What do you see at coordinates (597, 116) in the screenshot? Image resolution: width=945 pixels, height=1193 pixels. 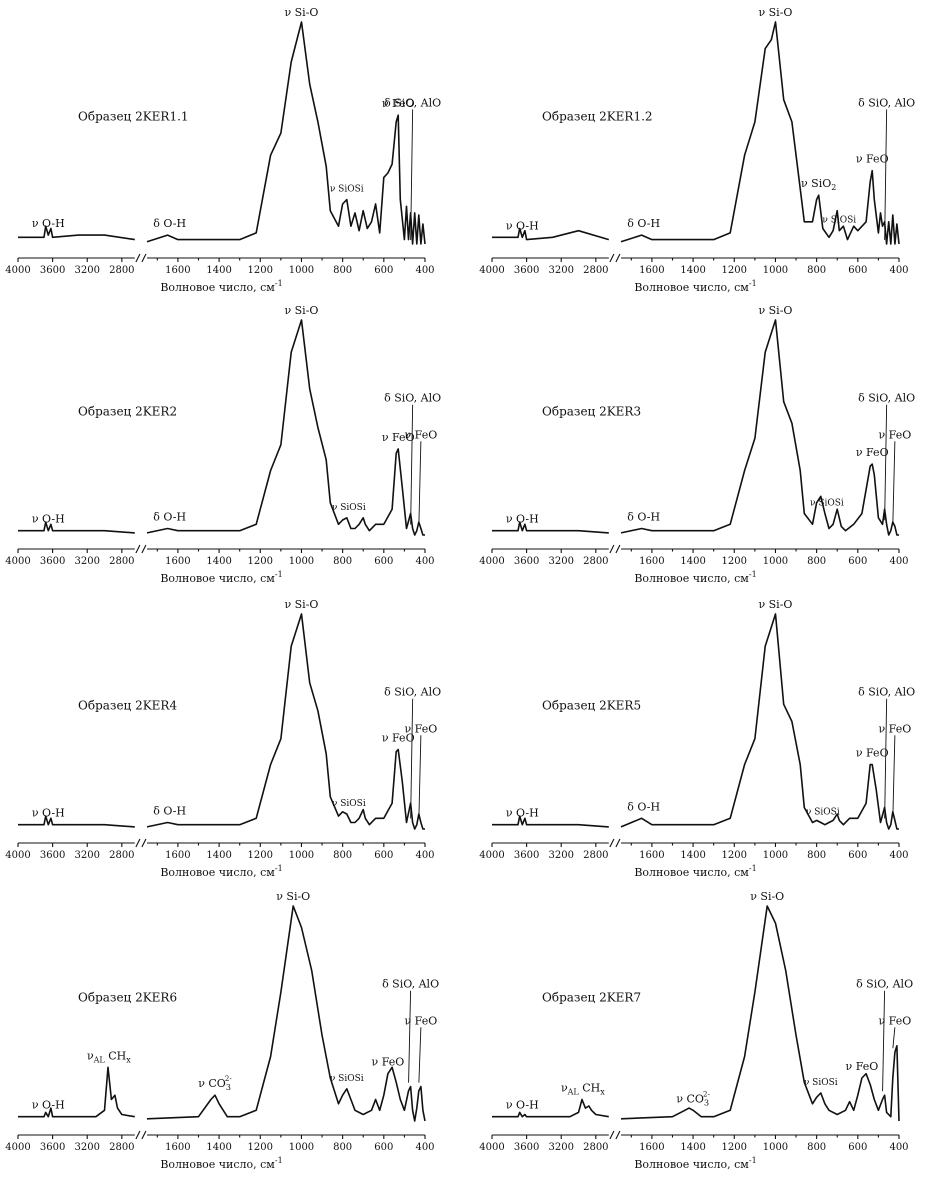 I see `panel-title: Образец 2KER1.2` at bounding box center [597, 116].